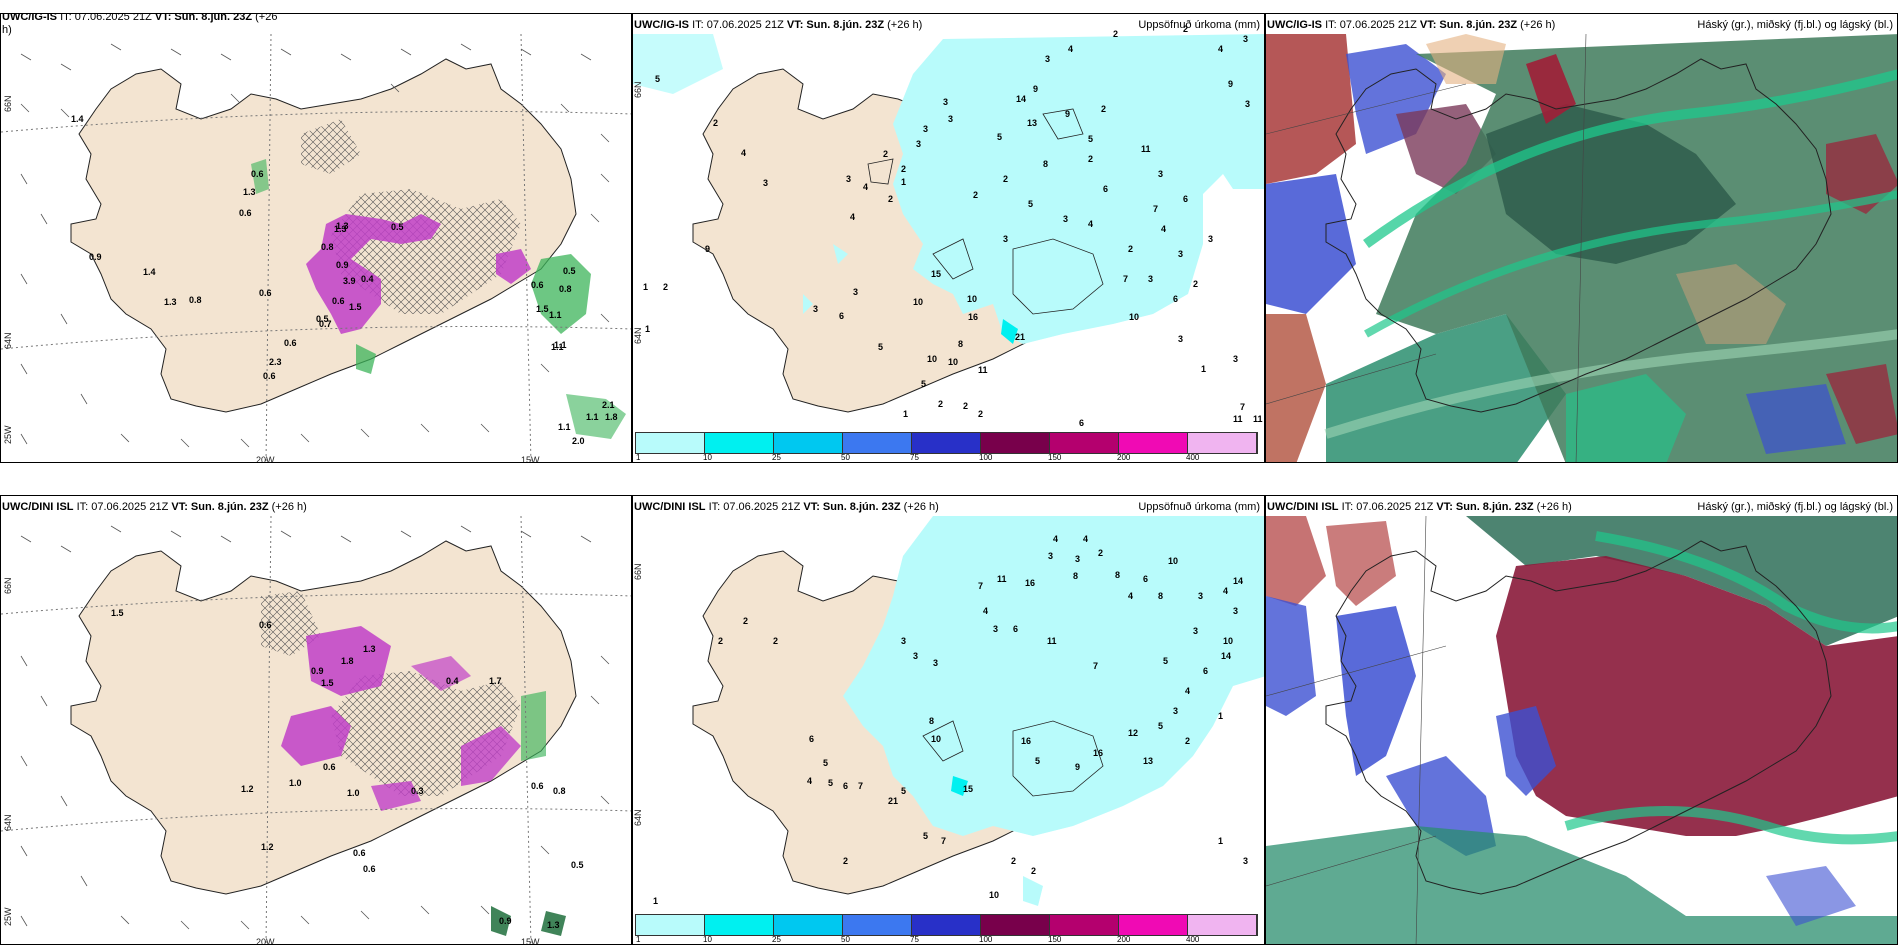  Describe the element at coordinates (638, 89) in the screenshot. I see `lat-label-65n: 66N` at that location.